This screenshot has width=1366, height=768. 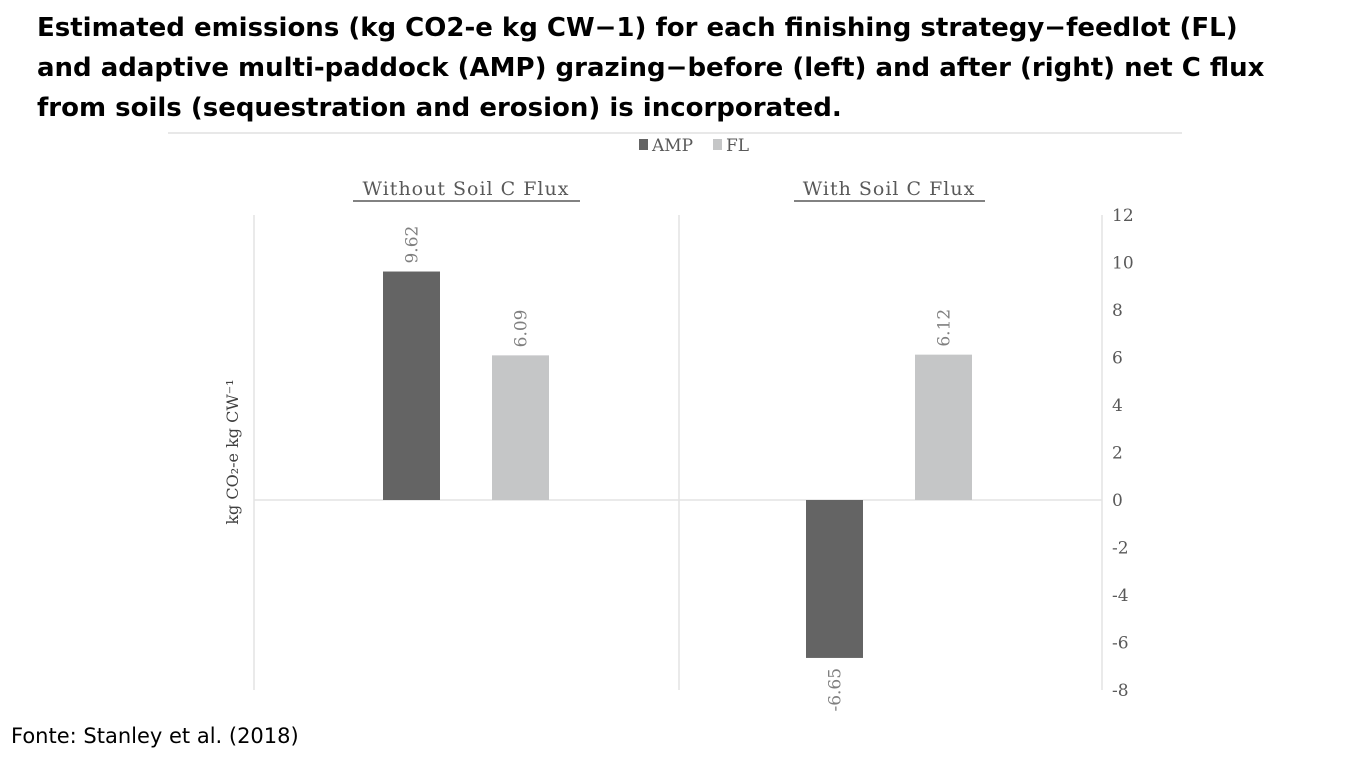 What do you see at coordinates (672, 146) in the screenshot?
I see `legend-label-amp: AMP` at bounding box center [672, 146].